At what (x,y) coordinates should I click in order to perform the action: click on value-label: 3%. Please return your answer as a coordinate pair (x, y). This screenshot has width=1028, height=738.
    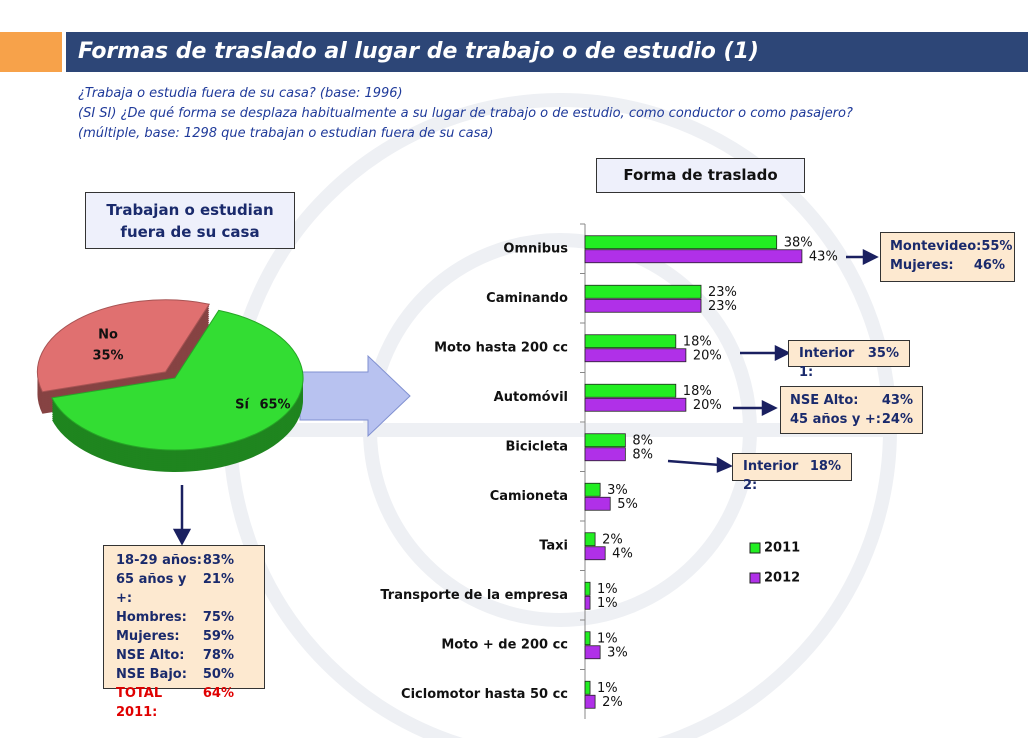
    Looking at the image, I should click on (617, 652).